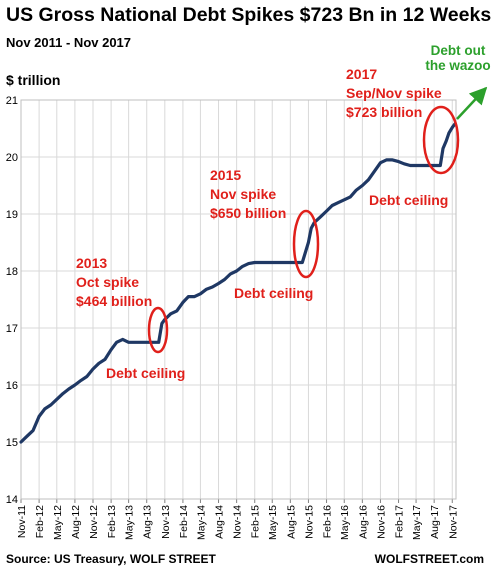 Image resolution: width=492 pixels, height=569 pixels. I want to click on annotation-line: 2017, so click(361, 74).